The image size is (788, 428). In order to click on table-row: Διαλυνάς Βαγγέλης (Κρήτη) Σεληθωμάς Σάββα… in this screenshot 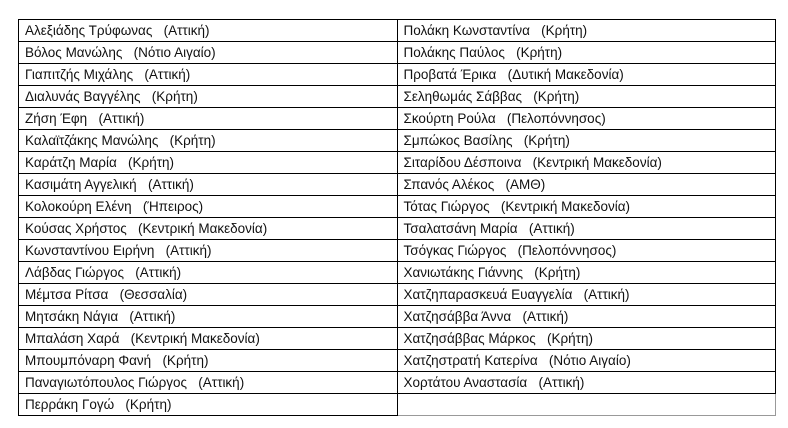, I will do `click(397, 96)`.